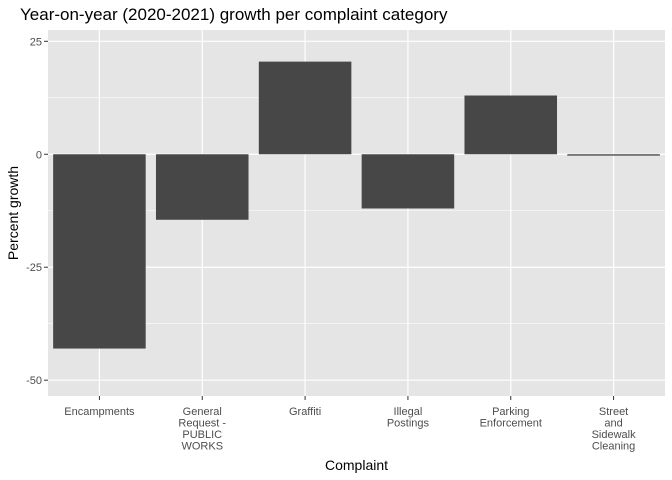 The height and width of the screenshot is (480, 672). Describe the element at coordinates (305, 412) in the screenshot. I see `x-tick-label: Graffiti` at that location.